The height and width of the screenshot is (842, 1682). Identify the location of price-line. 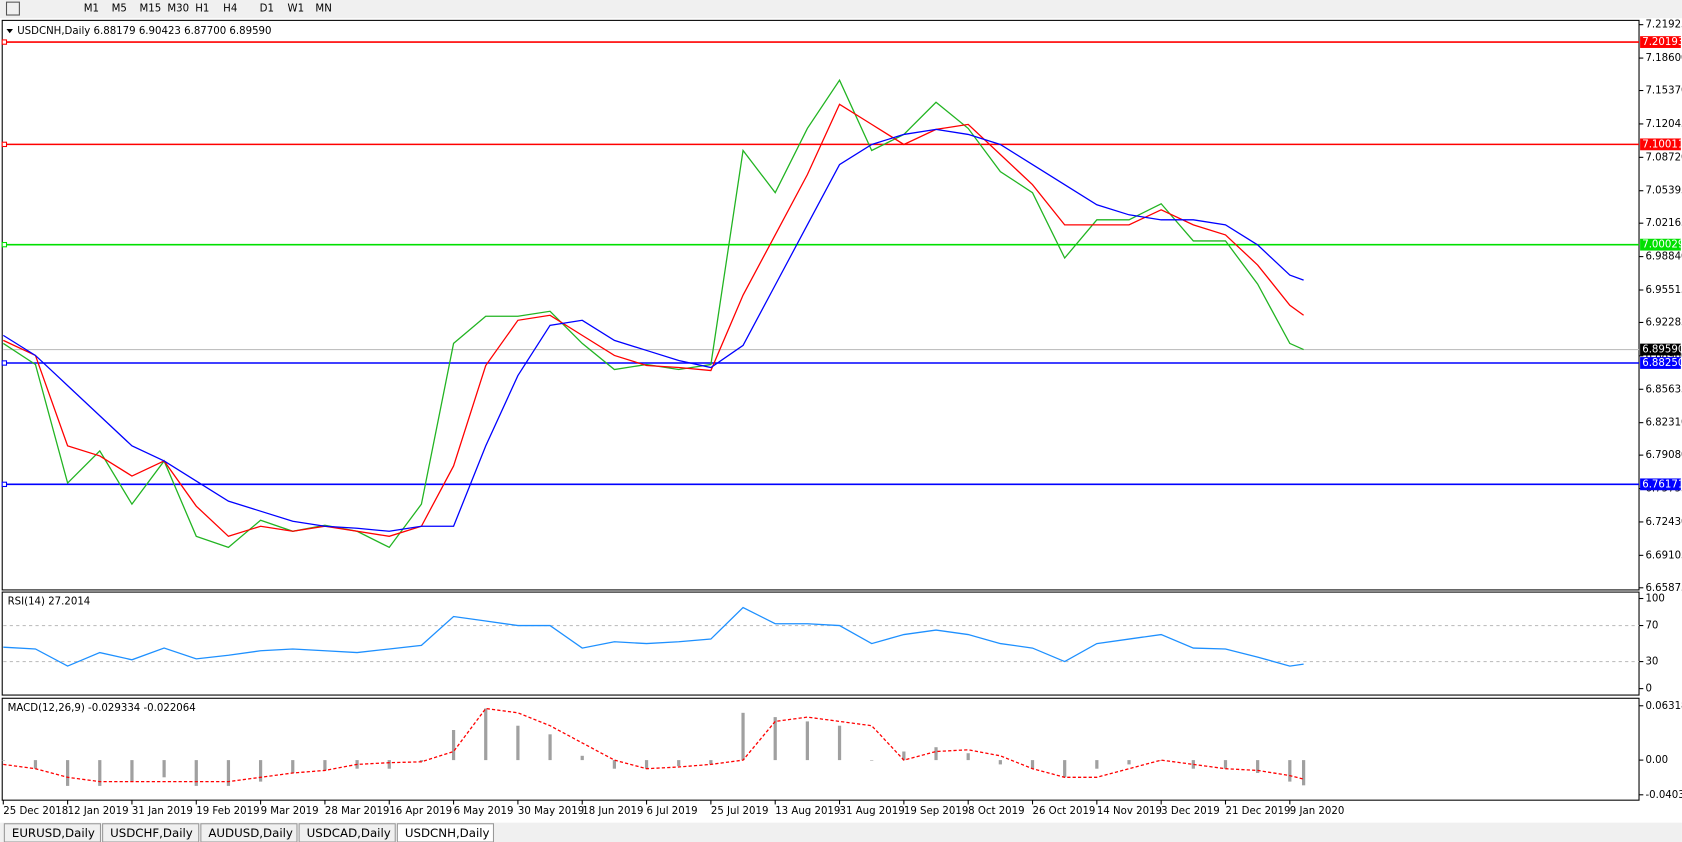
(653, 636).